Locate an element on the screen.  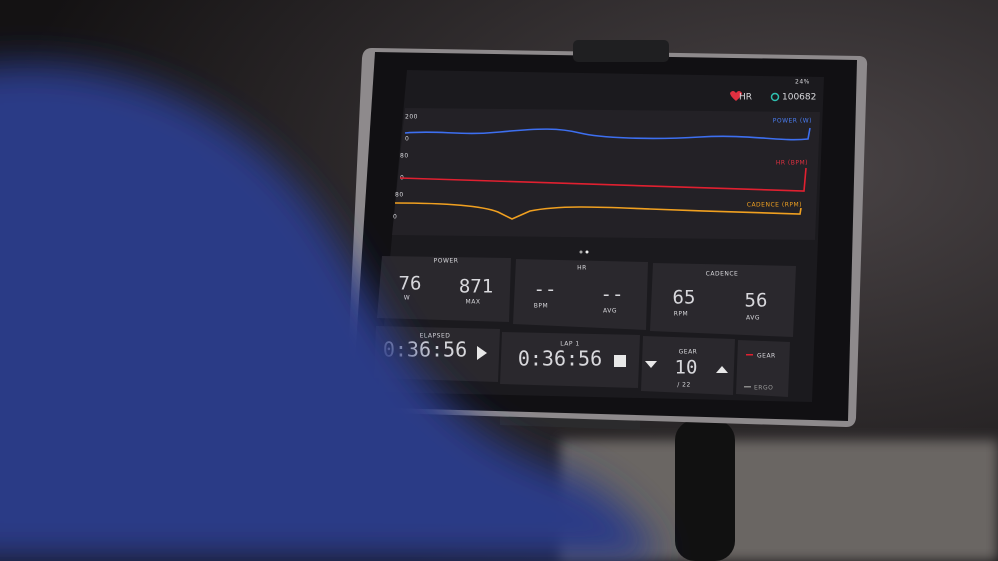
graph-max: 200 is located at coordinates (411, 117).